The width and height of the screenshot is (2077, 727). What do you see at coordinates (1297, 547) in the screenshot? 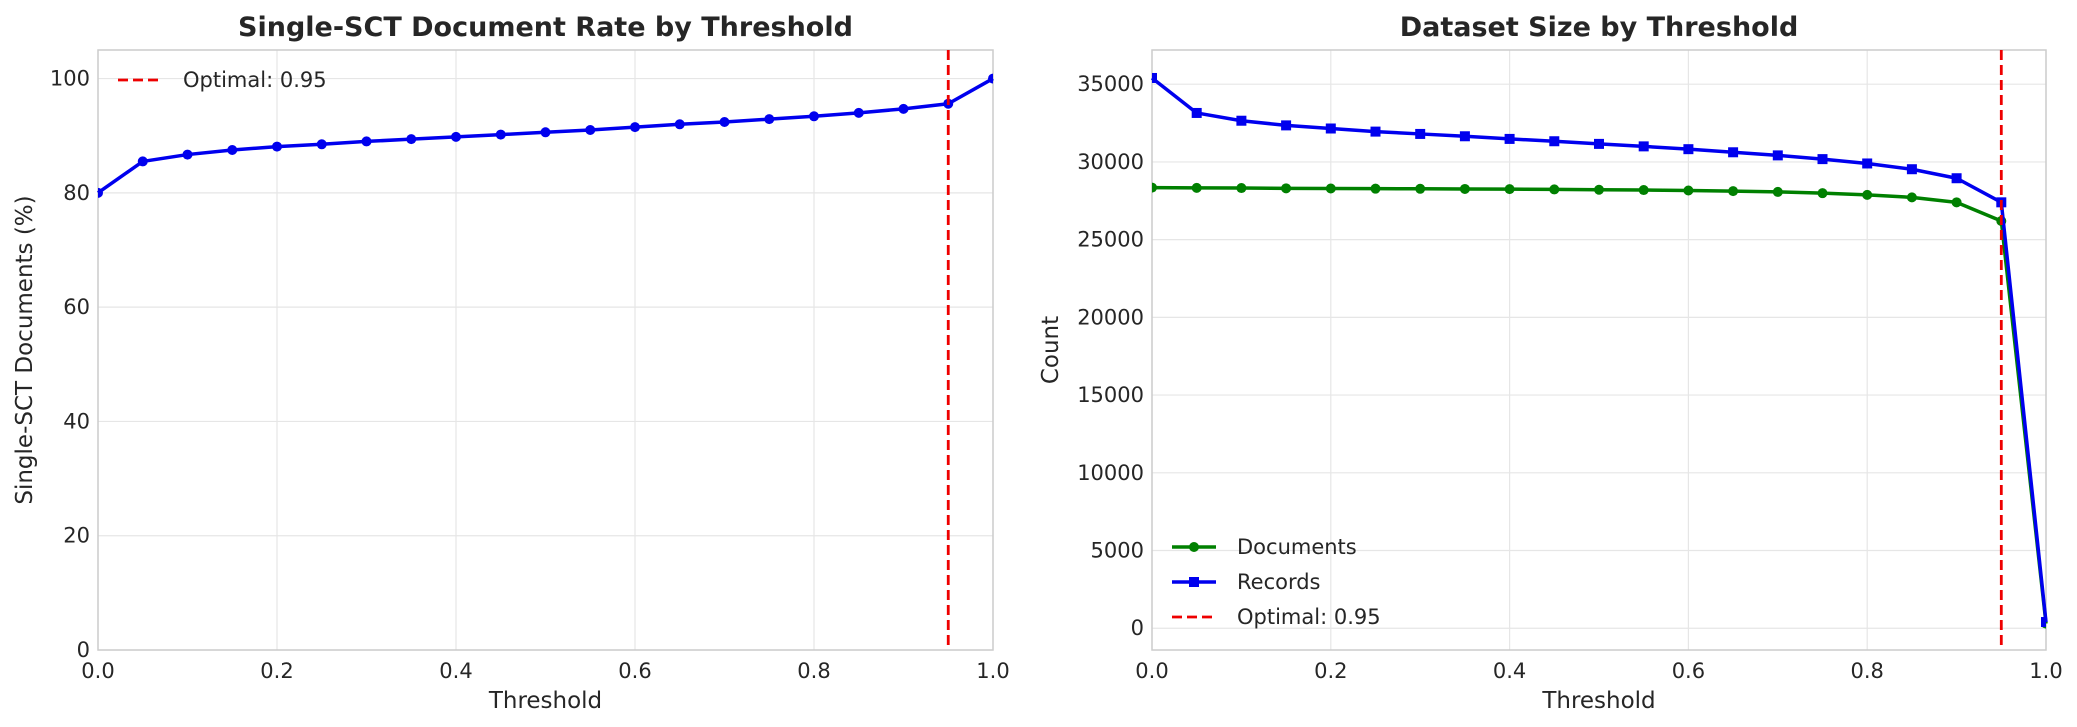
I see `legend-label: Documents` at bounding box center [1297, 547].